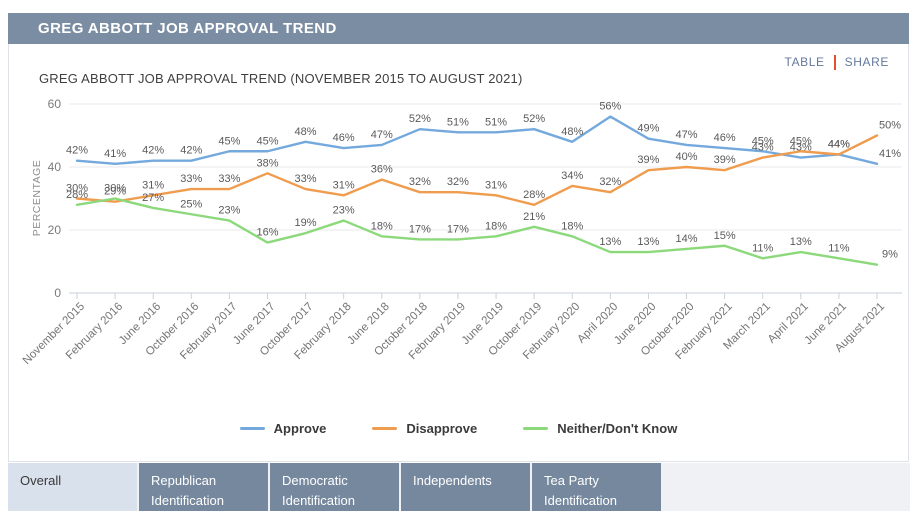 The height and width of the screenshot is (531, 917). I want to click on y-tick-label: 20, so click(55, 230).